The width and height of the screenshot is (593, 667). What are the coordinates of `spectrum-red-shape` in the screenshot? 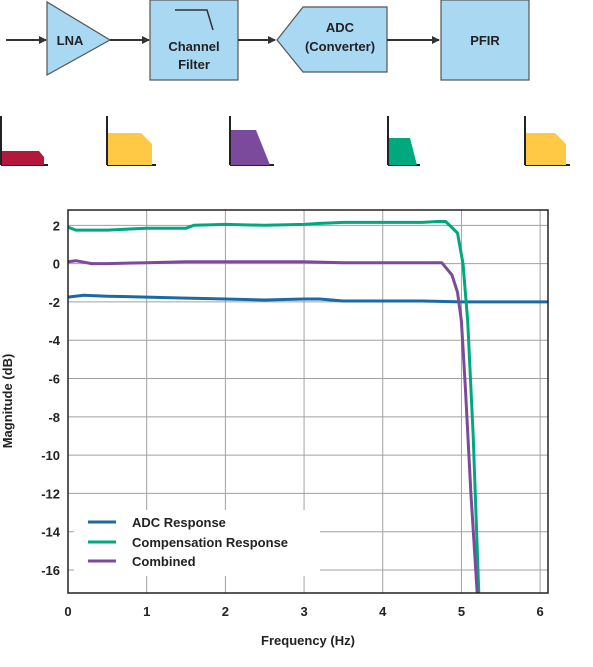 It's located at (23, 158).